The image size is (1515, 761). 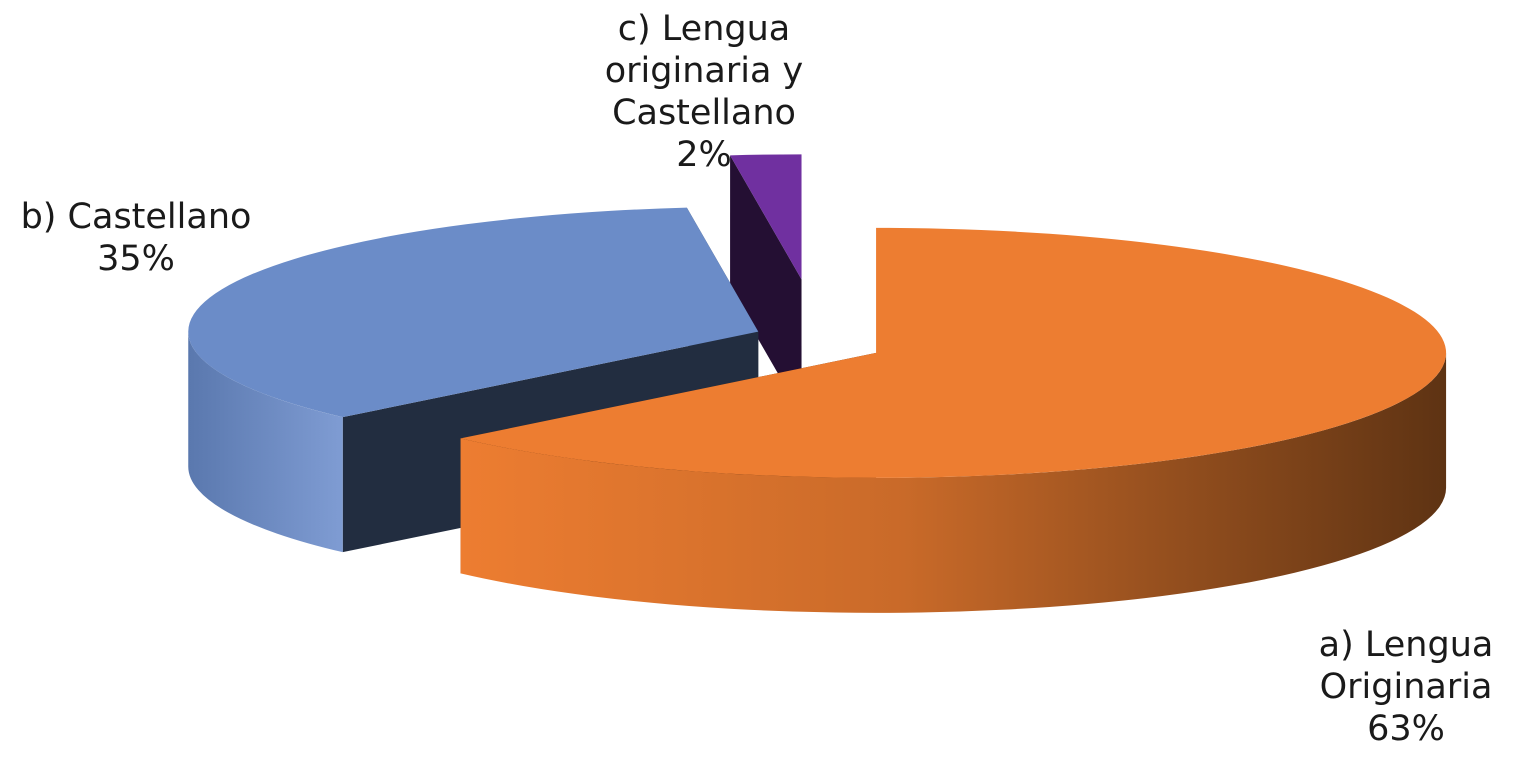 What do you see at coordinates (136, 217) in the screenshot?
I see `slice-label-line: b) Castellano` at bounding box center [136, 217].